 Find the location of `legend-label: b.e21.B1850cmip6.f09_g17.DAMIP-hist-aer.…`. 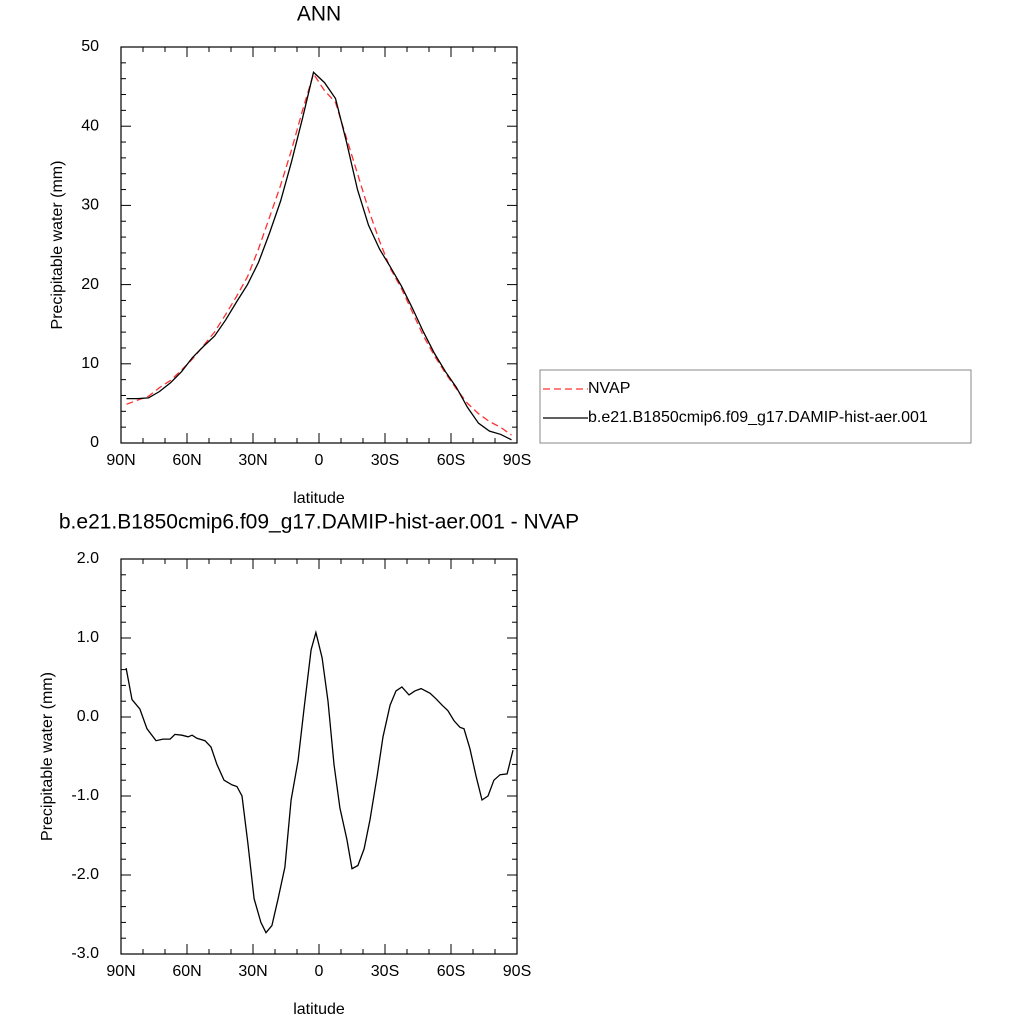

legend-label: b.e21.B1850cmip6.f09_g17.DAMIP-hist-aer.… is located at coordinates (758, 417).